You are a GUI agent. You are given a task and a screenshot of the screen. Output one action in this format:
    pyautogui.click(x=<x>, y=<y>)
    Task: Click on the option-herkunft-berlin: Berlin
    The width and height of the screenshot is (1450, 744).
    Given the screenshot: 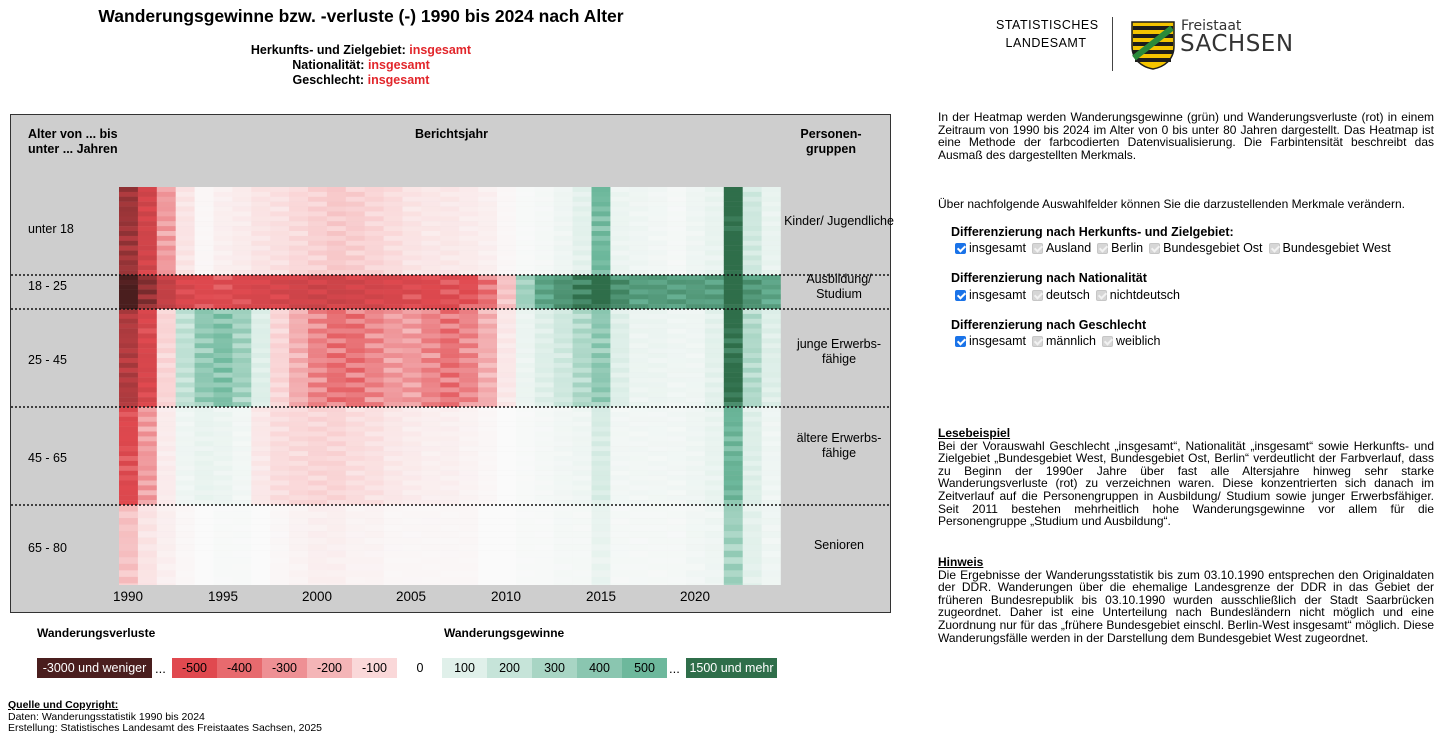 What is the action you would take?
    pyautogui.click(x=1120, y=248)
    